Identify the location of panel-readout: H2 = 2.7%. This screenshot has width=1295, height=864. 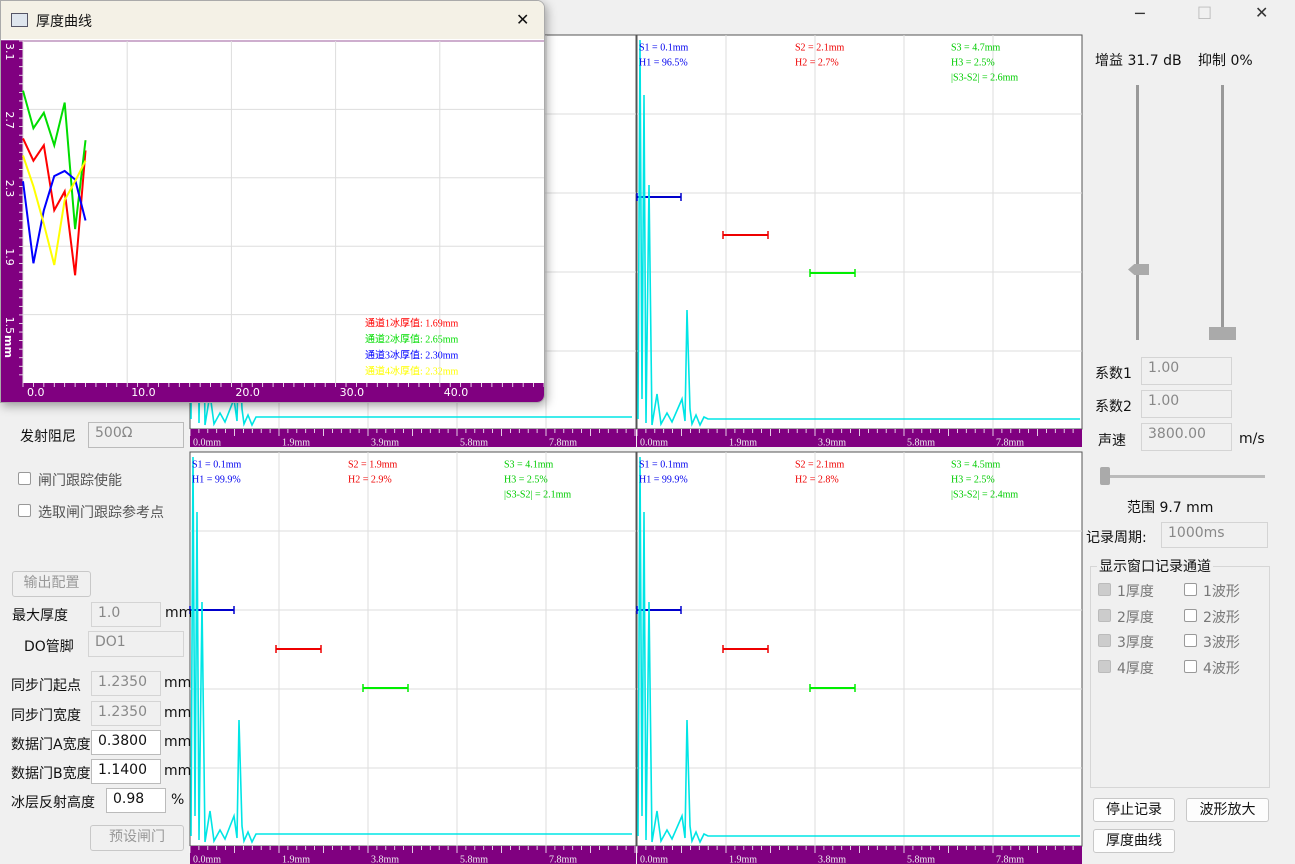
(817, 62).